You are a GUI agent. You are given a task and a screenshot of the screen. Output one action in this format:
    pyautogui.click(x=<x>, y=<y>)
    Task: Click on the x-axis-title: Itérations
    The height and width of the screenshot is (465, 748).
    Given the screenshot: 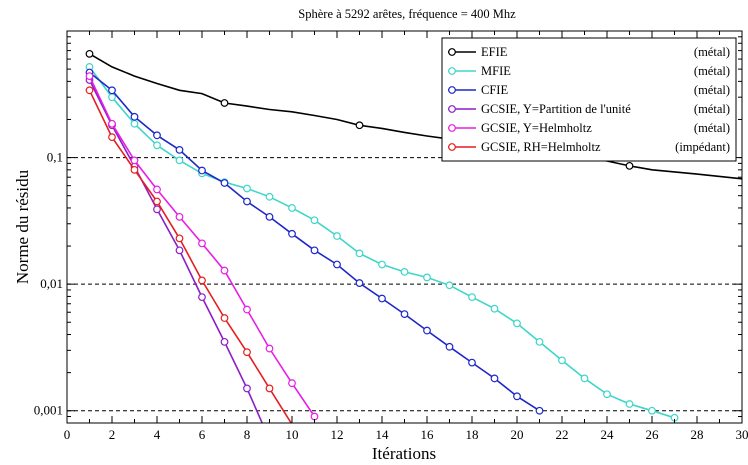 What is the action you would take?
    pyautogui.click(x=404, y=453)
    